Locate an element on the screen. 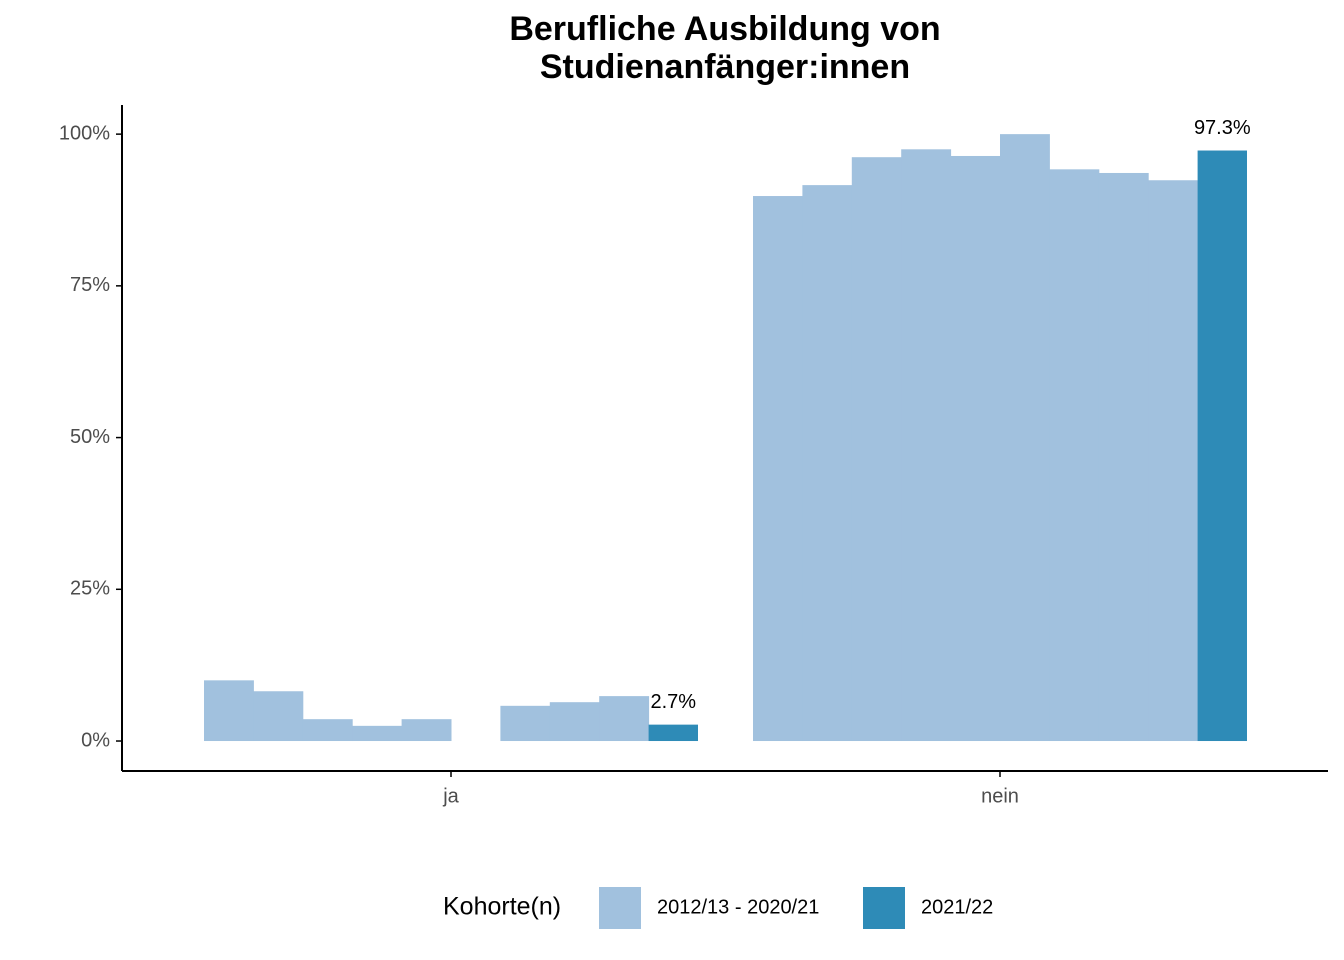 This screenshot has height=960, width=1344. y-tick-label: 50% is located at coordinates (90, 437).